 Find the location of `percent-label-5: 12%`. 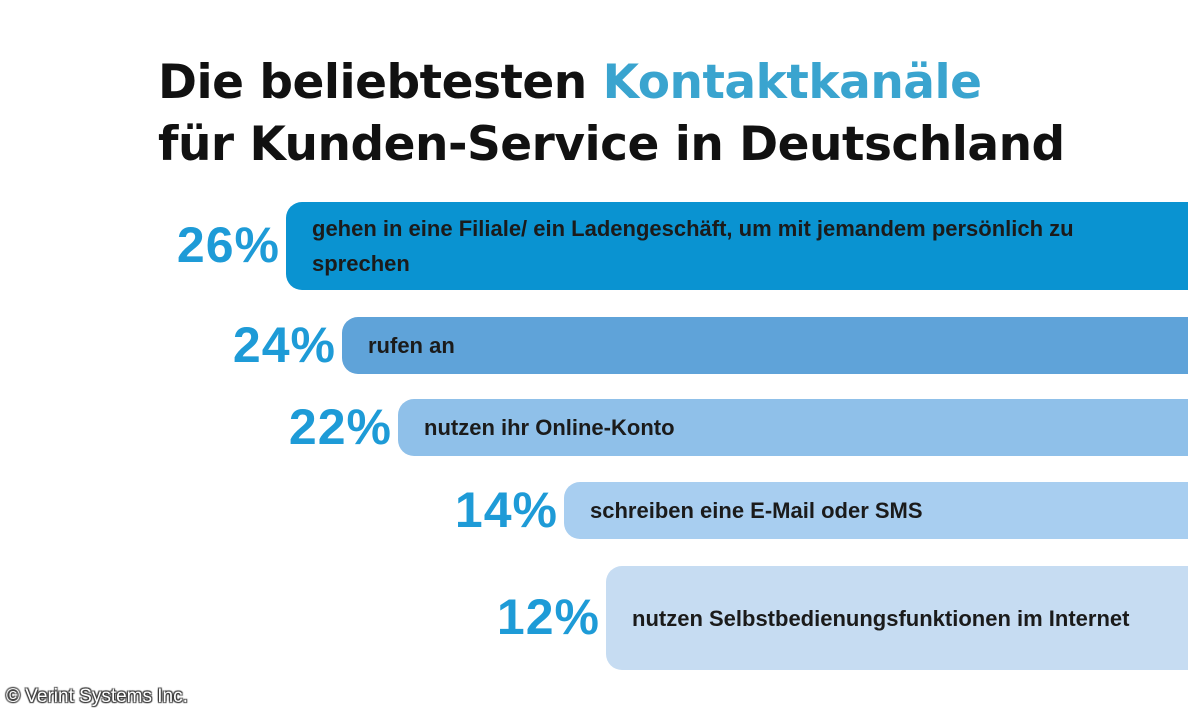

percent-label-5: 12% is located at coordinates (548, 617).